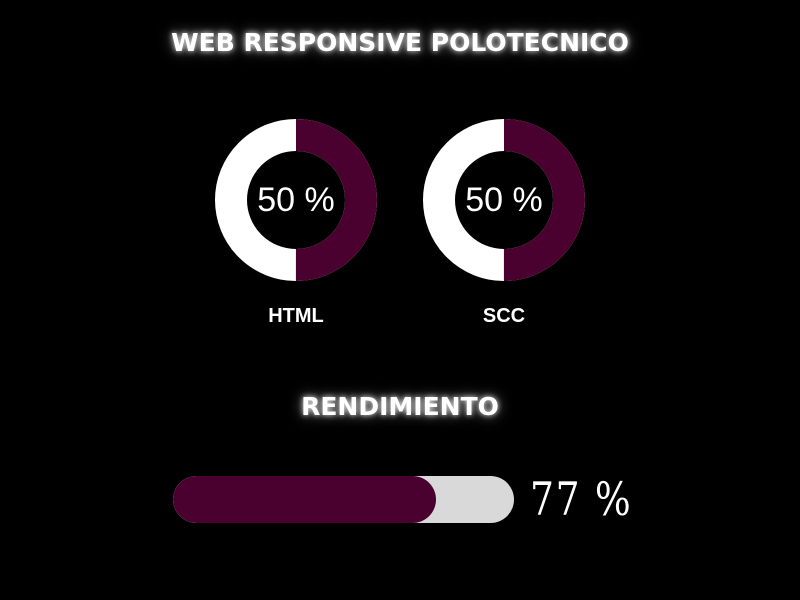 This screenshot has width=800, height=600. I want to click on scc-ring-chart, so click(504, 200).